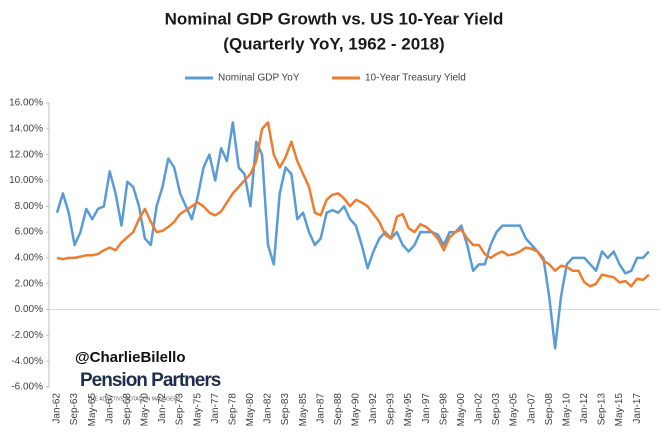  I want to click on legend-label: 10-Year Treasury Yield, so click(415, 78).